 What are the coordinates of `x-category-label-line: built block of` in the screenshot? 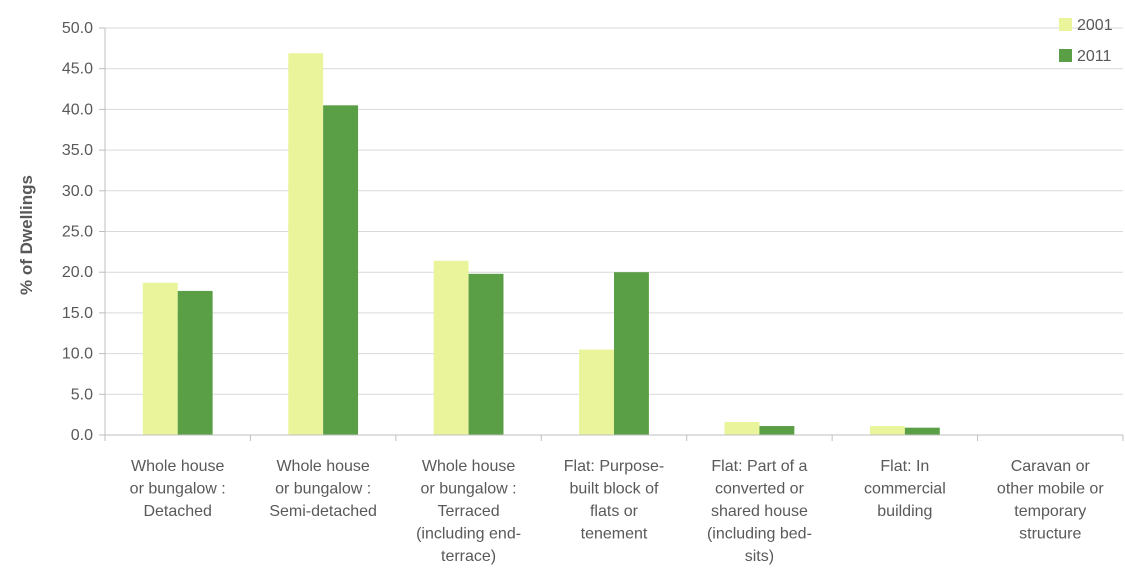 It's located at (614, 489).